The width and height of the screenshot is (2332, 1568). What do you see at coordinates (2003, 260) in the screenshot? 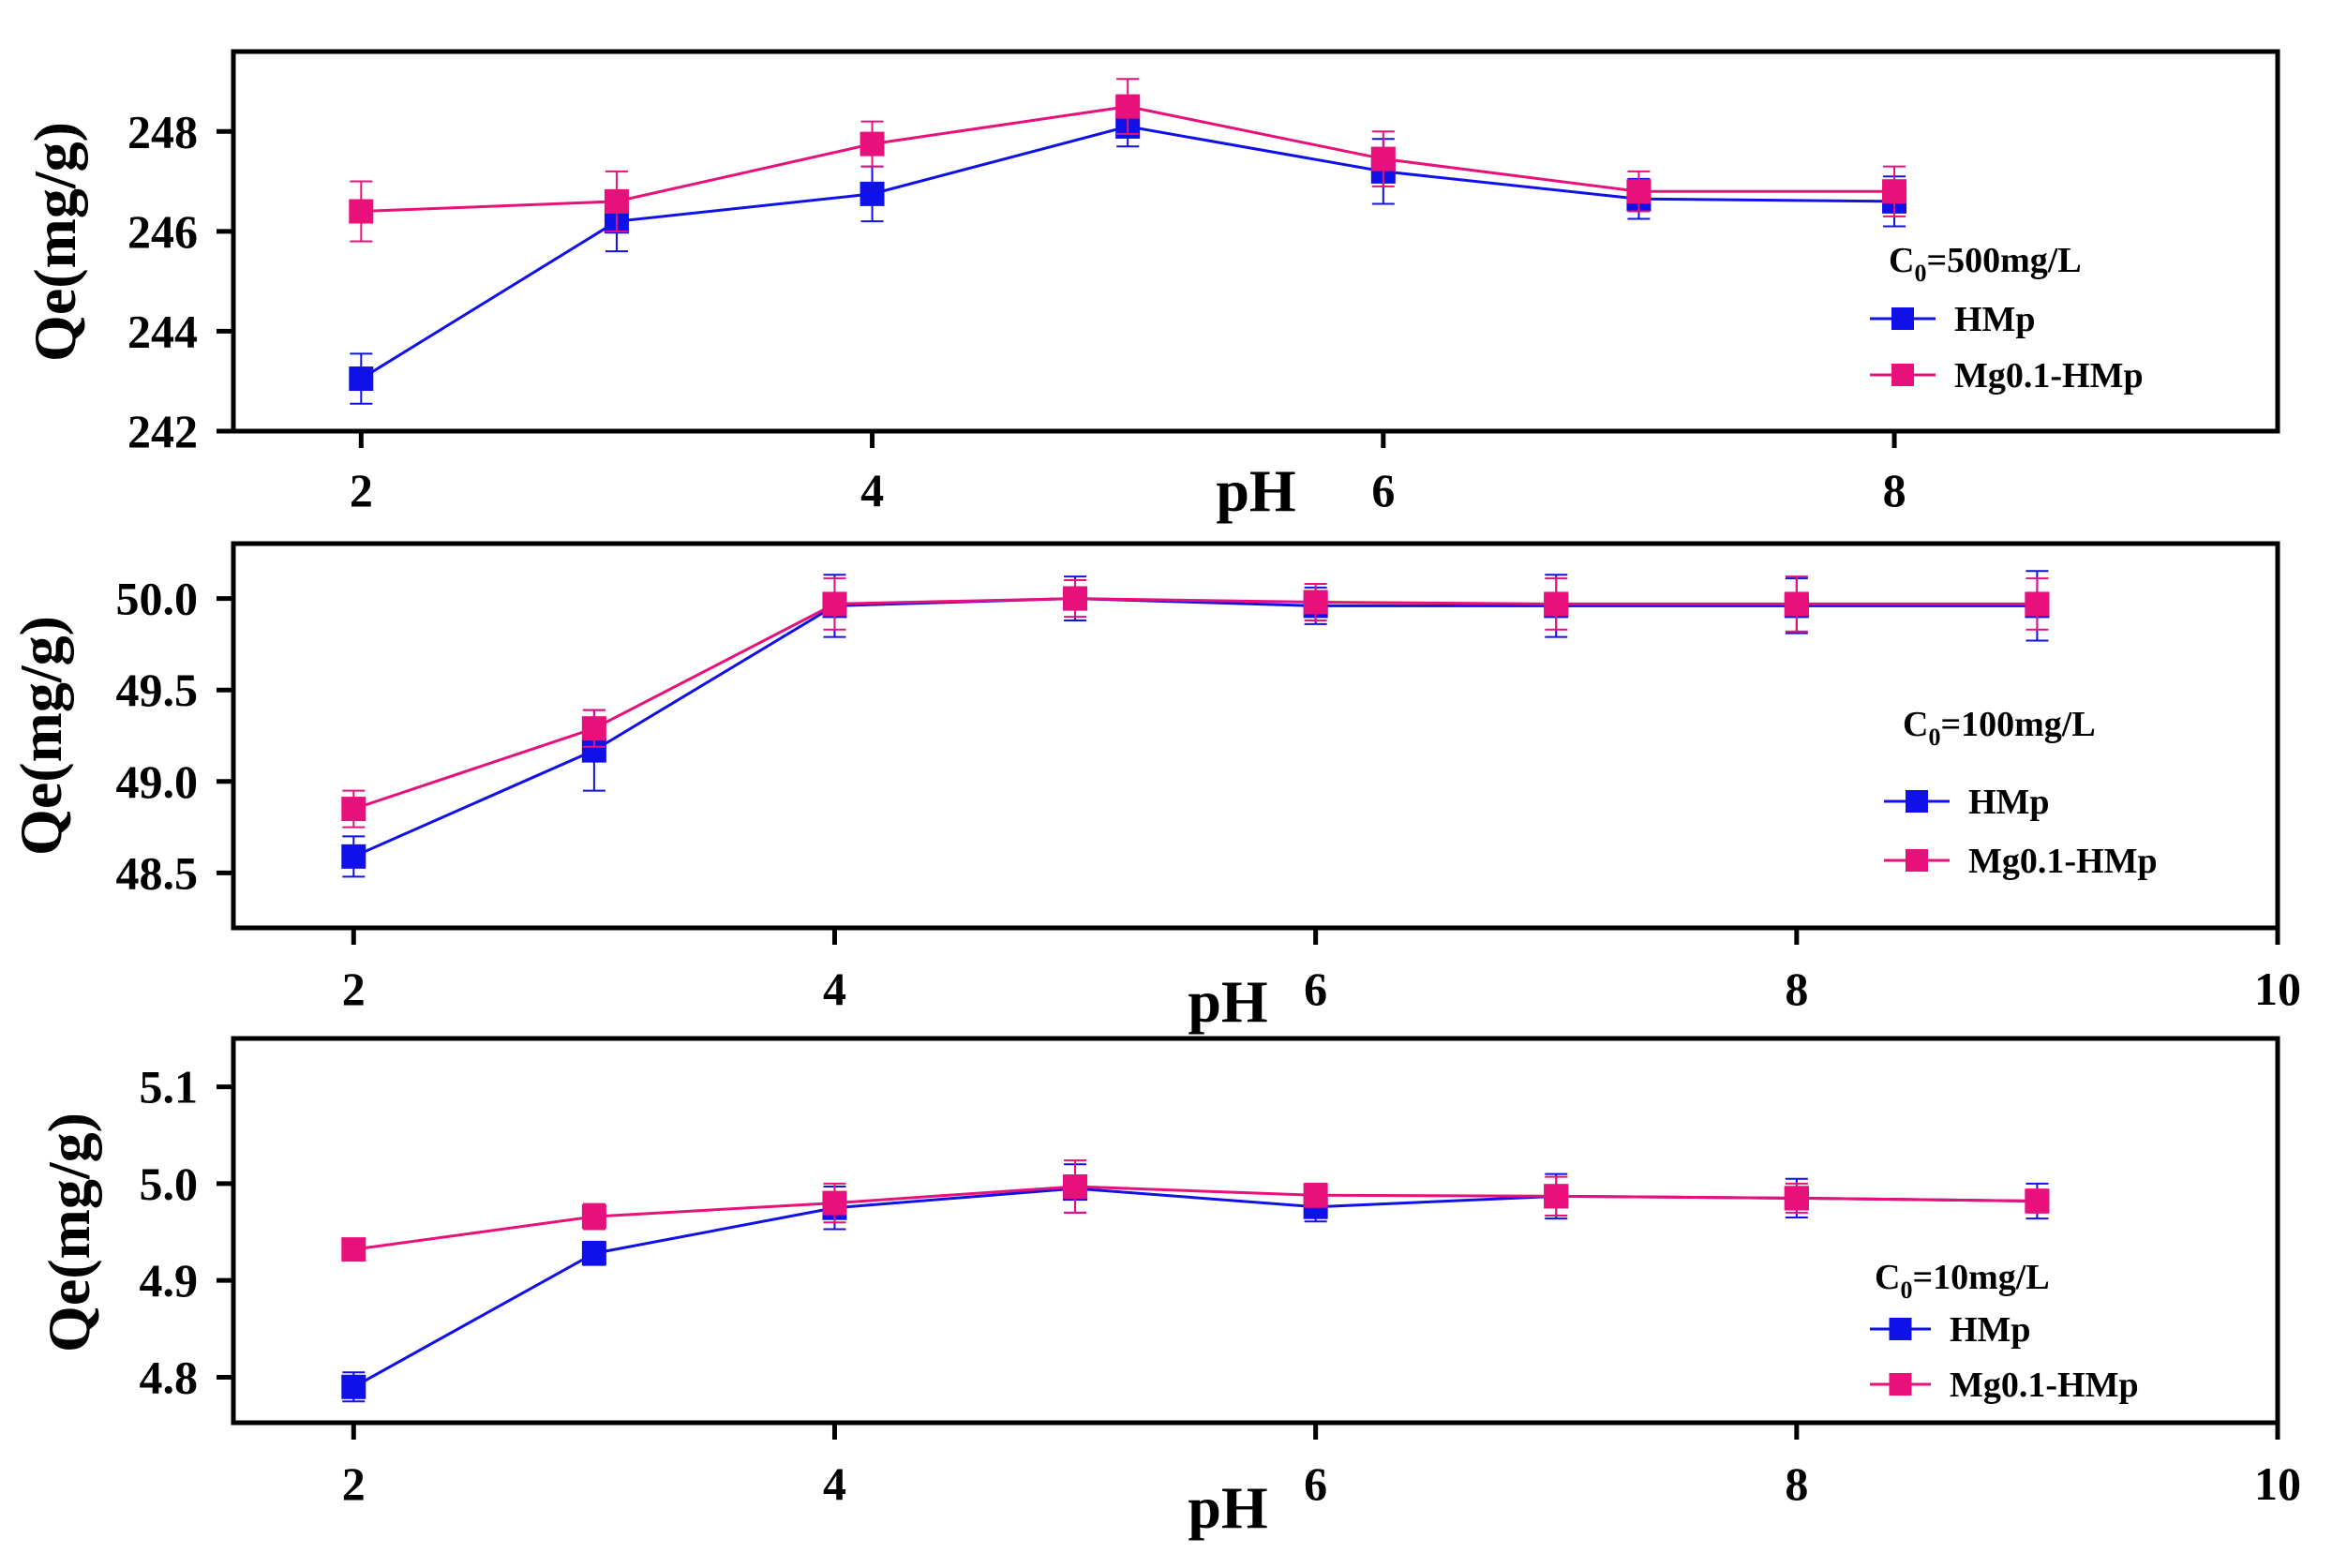
I see `legend-title-rest: =500mg/L` at bounding box center [2003, 260].